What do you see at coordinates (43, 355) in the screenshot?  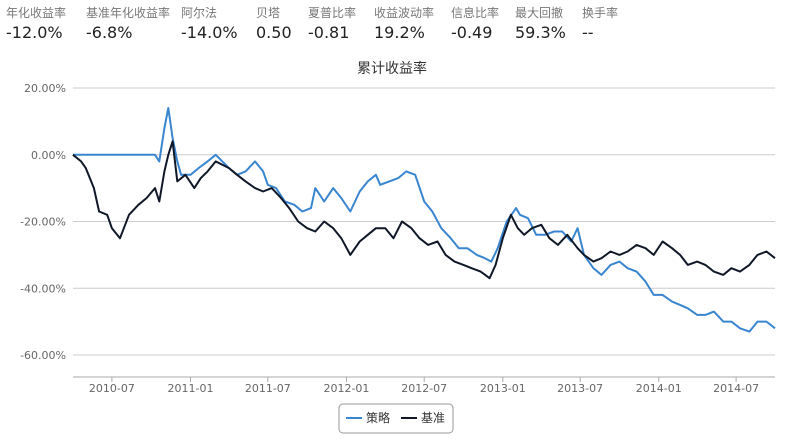 I see `y-tick-label: -60.00%` at bounding box center [43, 355].